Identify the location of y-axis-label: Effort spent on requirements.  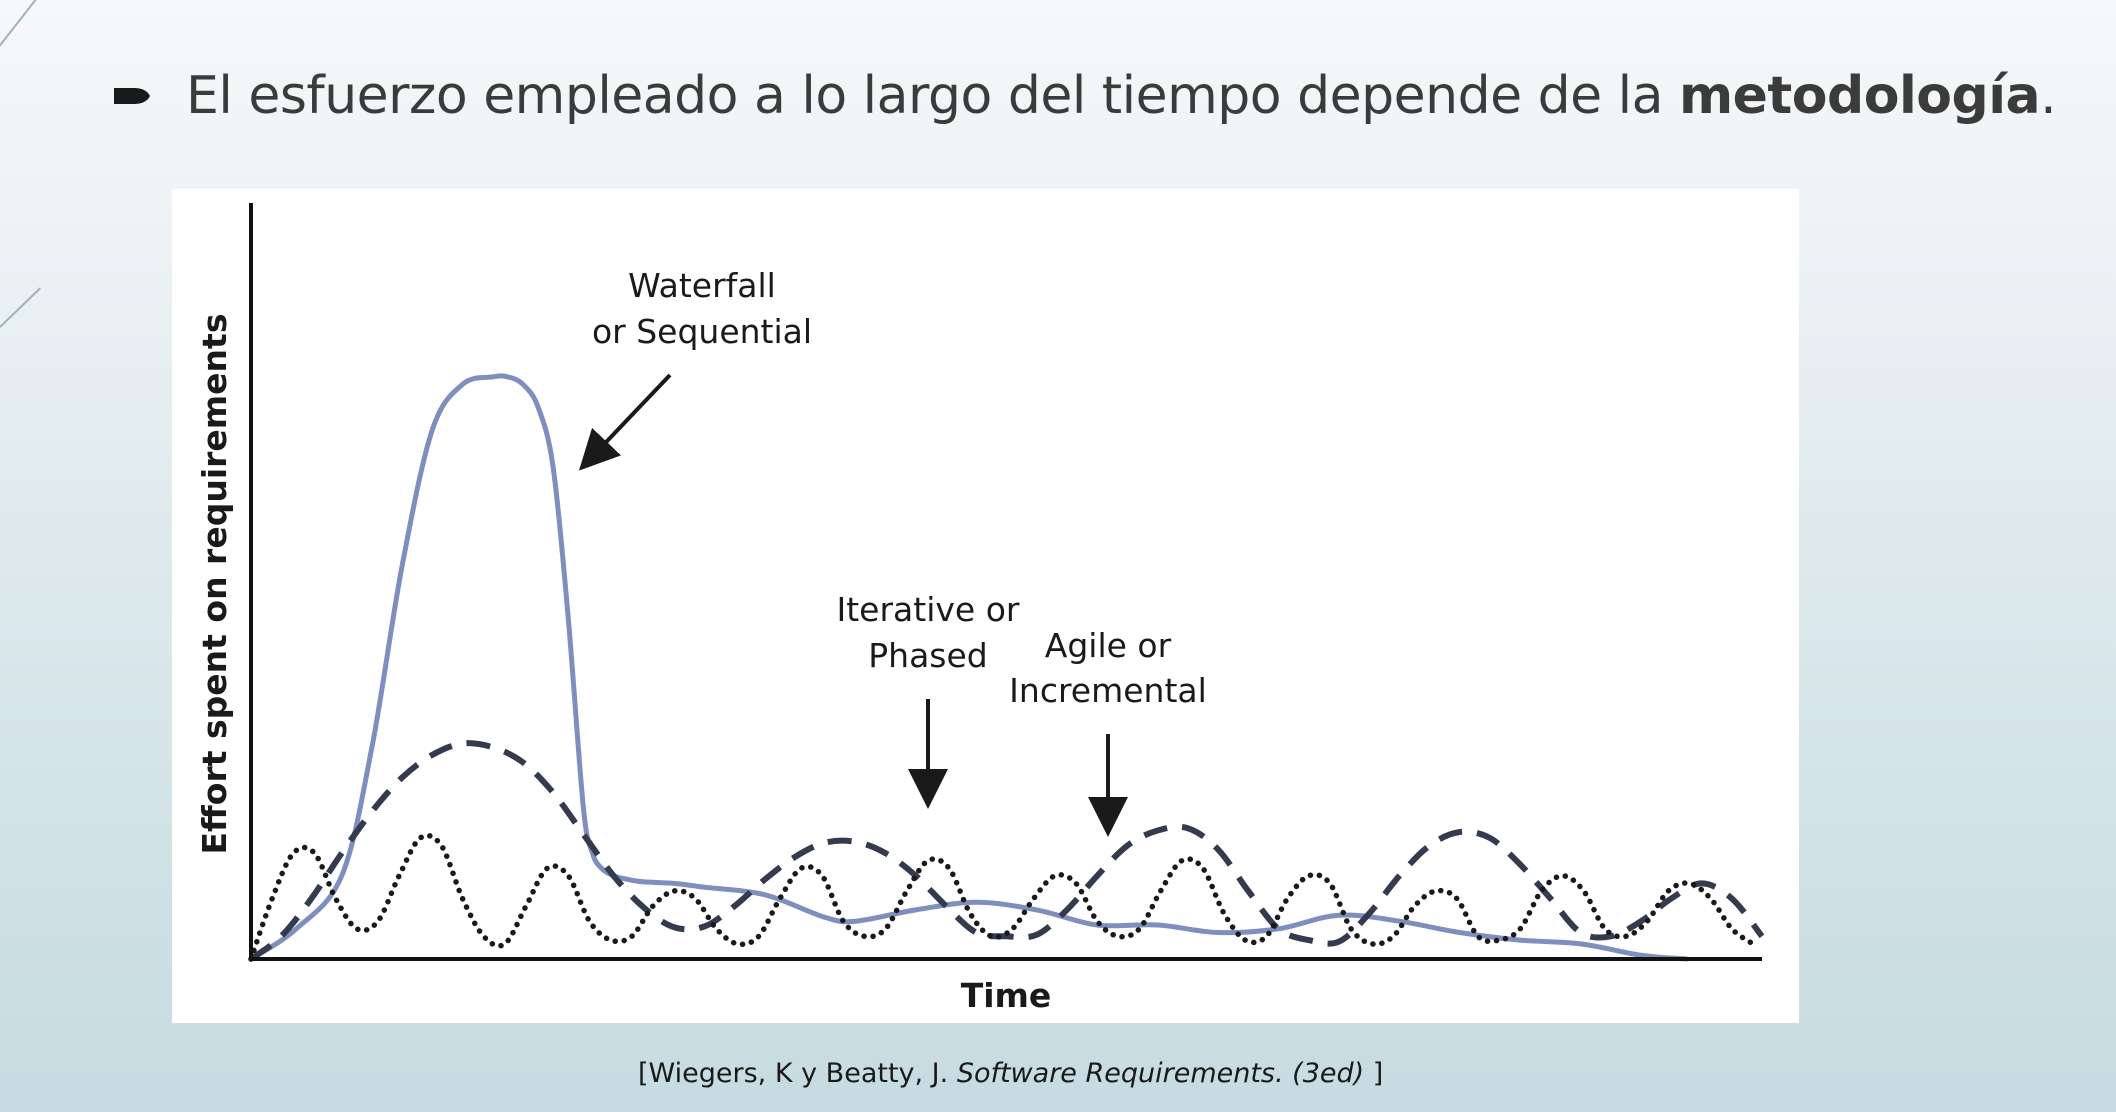
(214, 584).